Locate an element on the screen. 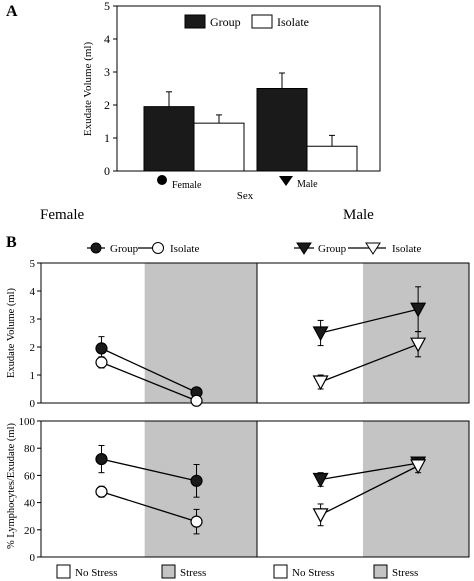 The image size is (474, 581). bar-ytick-label: 2 is located at coordinates (107, 105).